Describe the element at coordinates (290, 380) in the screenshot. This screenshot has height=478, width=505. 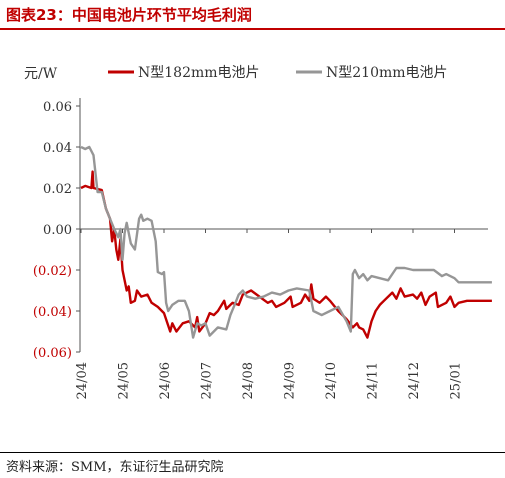
I see `x-tick-label: 24/09` at that location.